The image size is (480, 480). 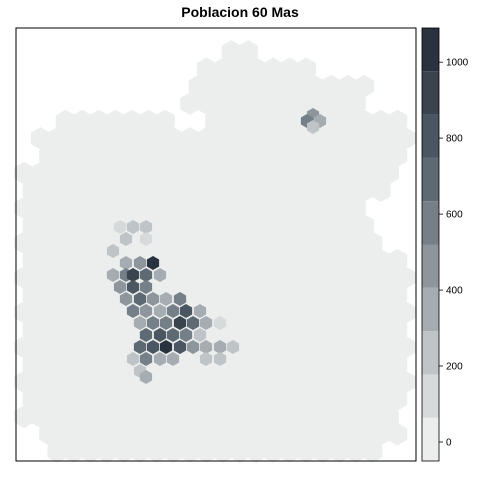 What do you see at coordinates (457, 63) in the screenshot?
I see `colorbar-tick-label: 1000` at bounding box center [457, 63].